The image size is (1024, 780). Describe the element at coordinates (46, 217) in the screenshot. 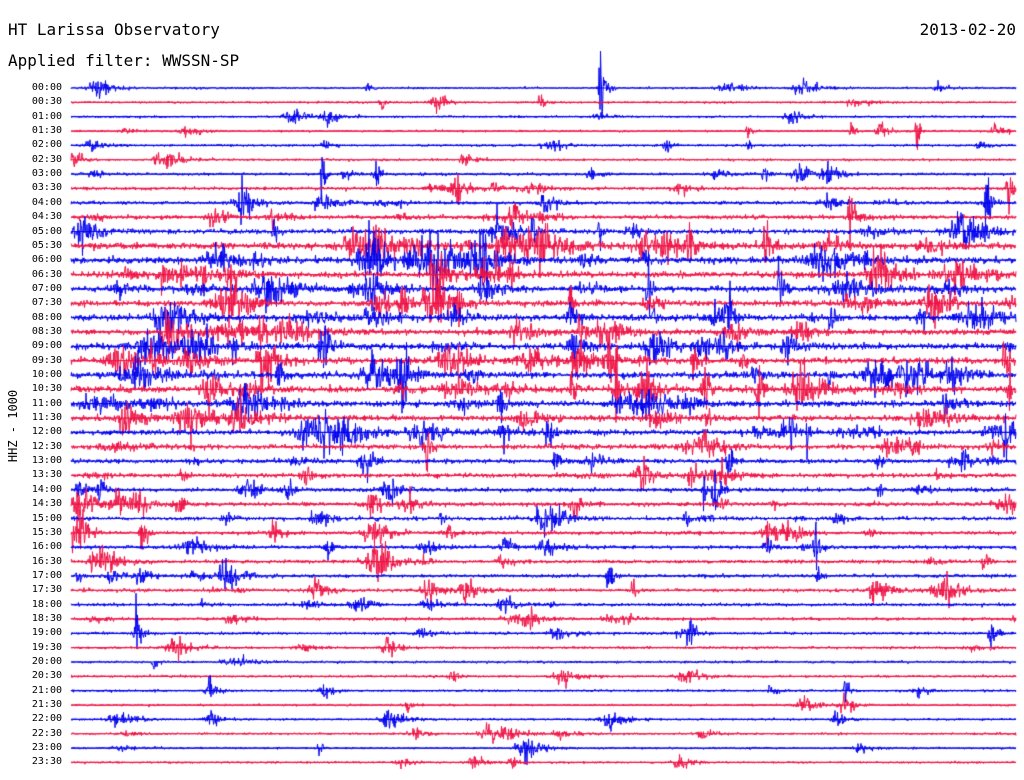

I see `time-label: 04:30` at that location.